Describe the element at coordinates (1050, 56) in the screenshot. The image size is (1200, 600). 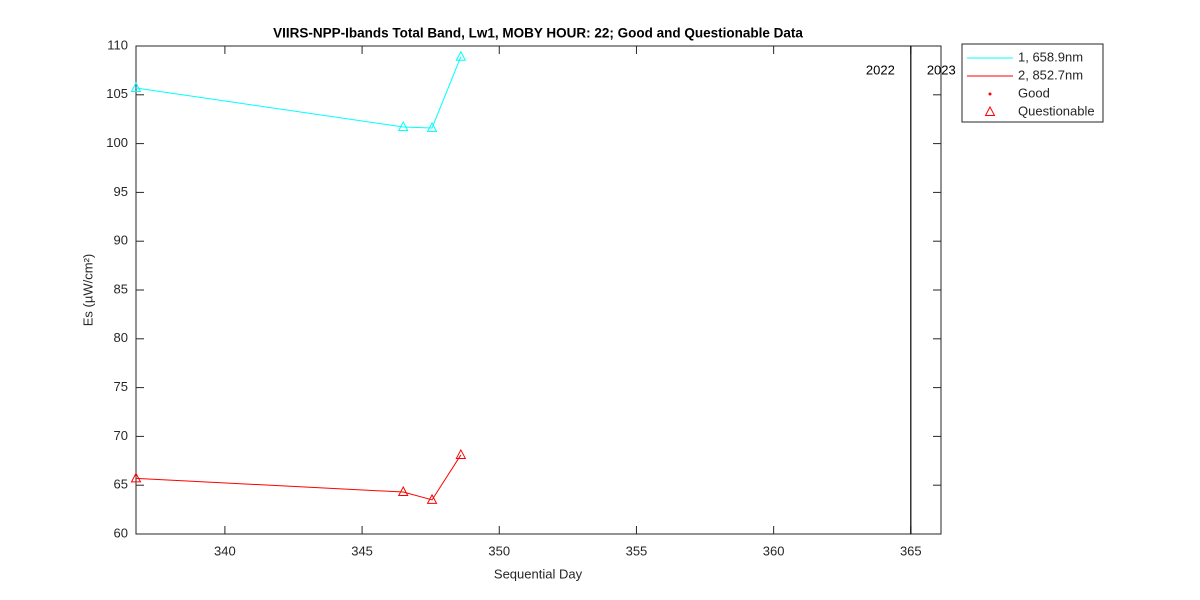
I see `legend-label: 1, 658.9nm` at that location.